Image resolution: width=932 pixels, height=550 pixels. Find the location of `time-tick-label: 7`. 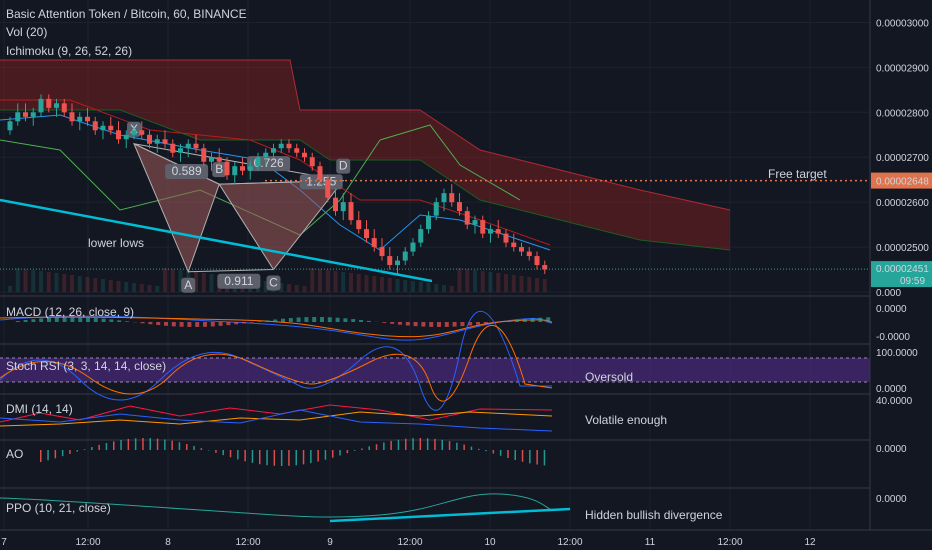

time-tick-label: 7 is located at coordinates (4, 542).